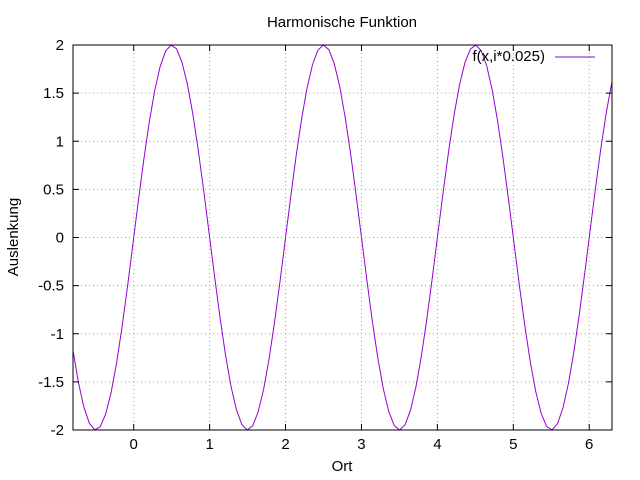 Image resolution: width=640 pixels, height=480 pixels. What do you see at coordinates (513, 444) in the screenshot?
I see `x-tick-label: 5` at bounding box center [513, 444].